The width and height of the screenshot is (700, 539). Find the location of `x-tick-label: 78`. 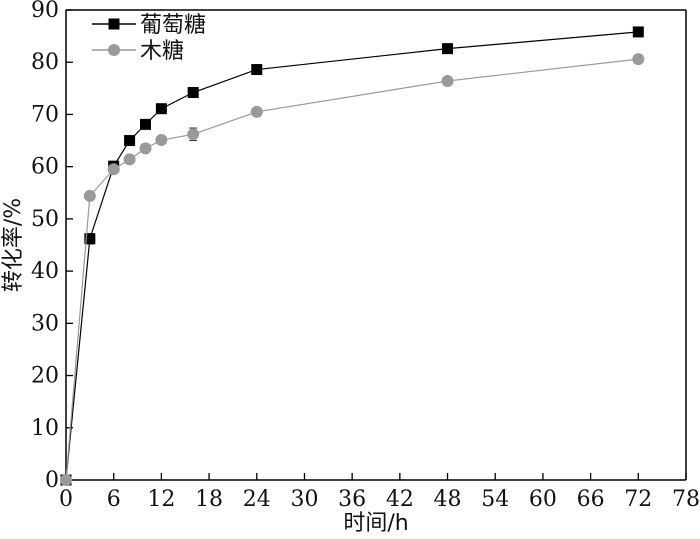

x-tick-label: 78 is located at coordinates (686, 499).